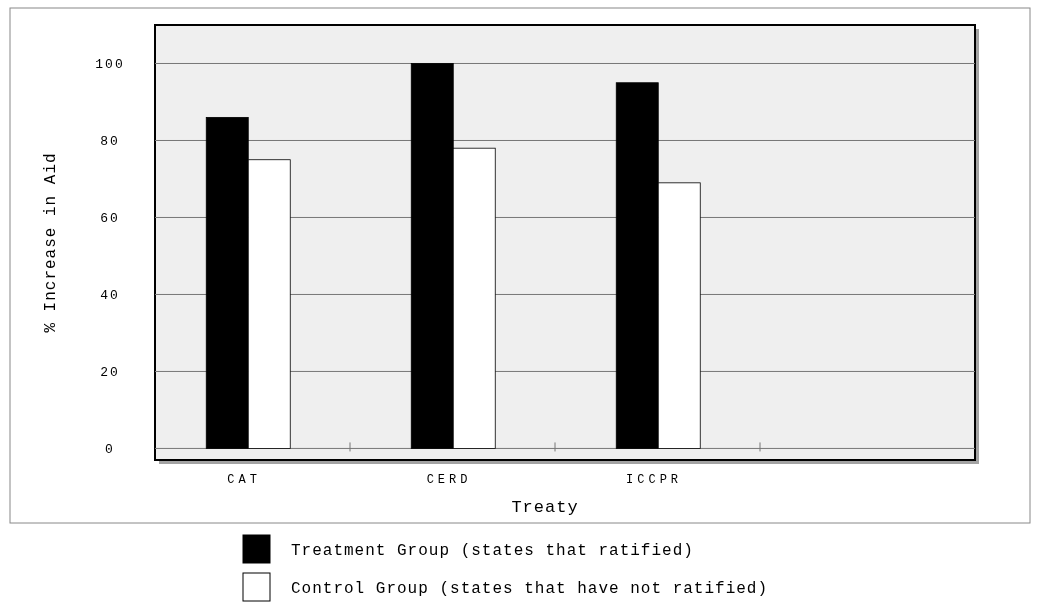  I want to click on x-tick-label: ICCPR, so click(654, 480).